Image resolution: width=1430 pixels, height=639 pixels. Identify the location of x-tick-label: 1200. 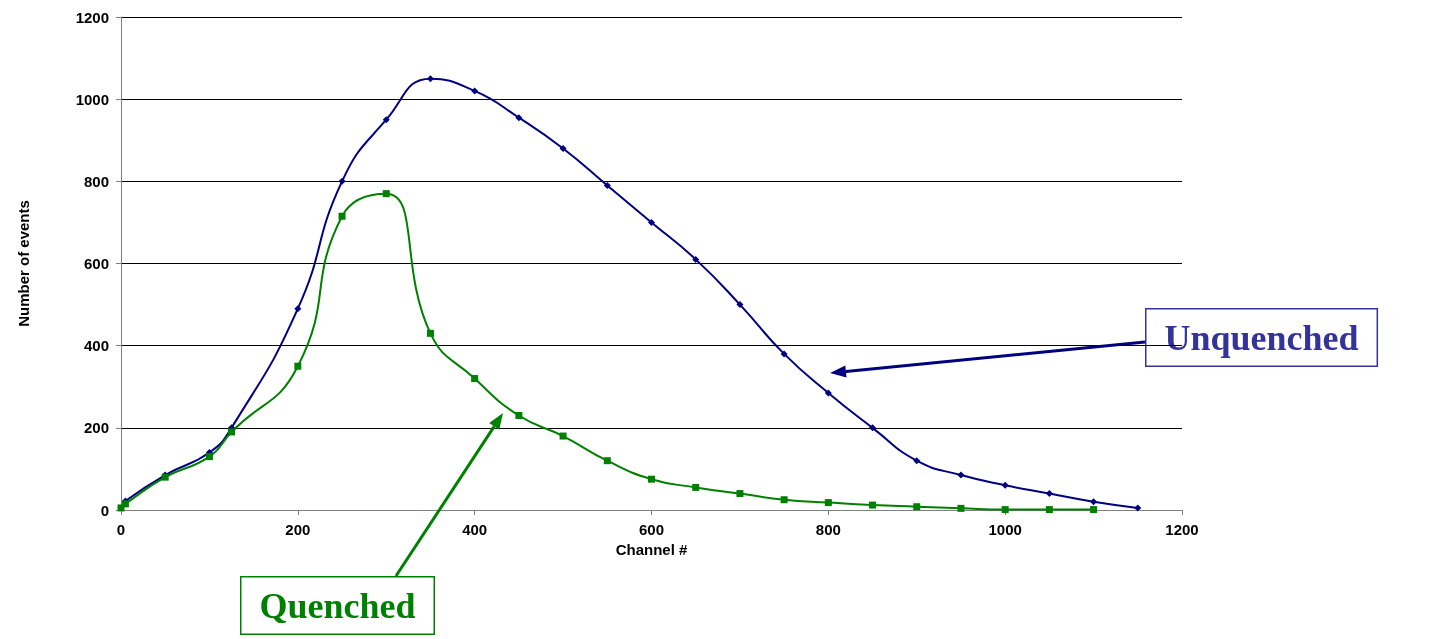
(1182, 529).